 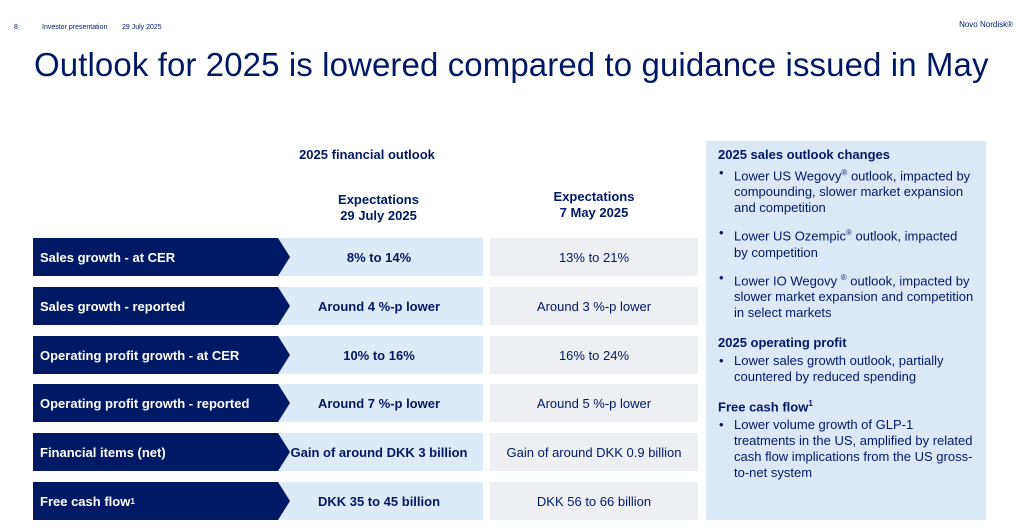 I want to click on current-expectation: 8% to 14%, so click(x=379, y=257).